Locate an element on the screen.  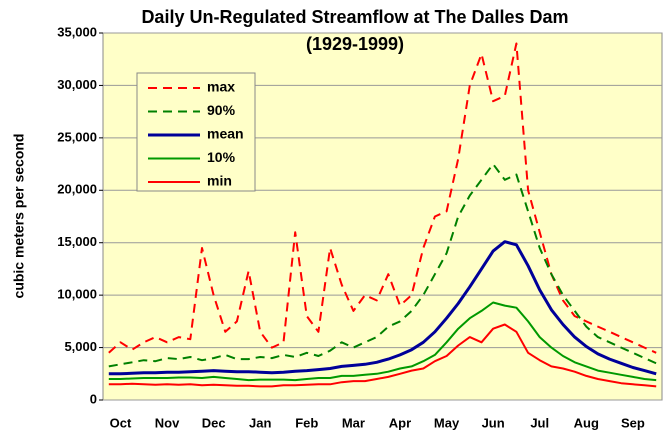
legend-box is located at coordinates (196, 132).